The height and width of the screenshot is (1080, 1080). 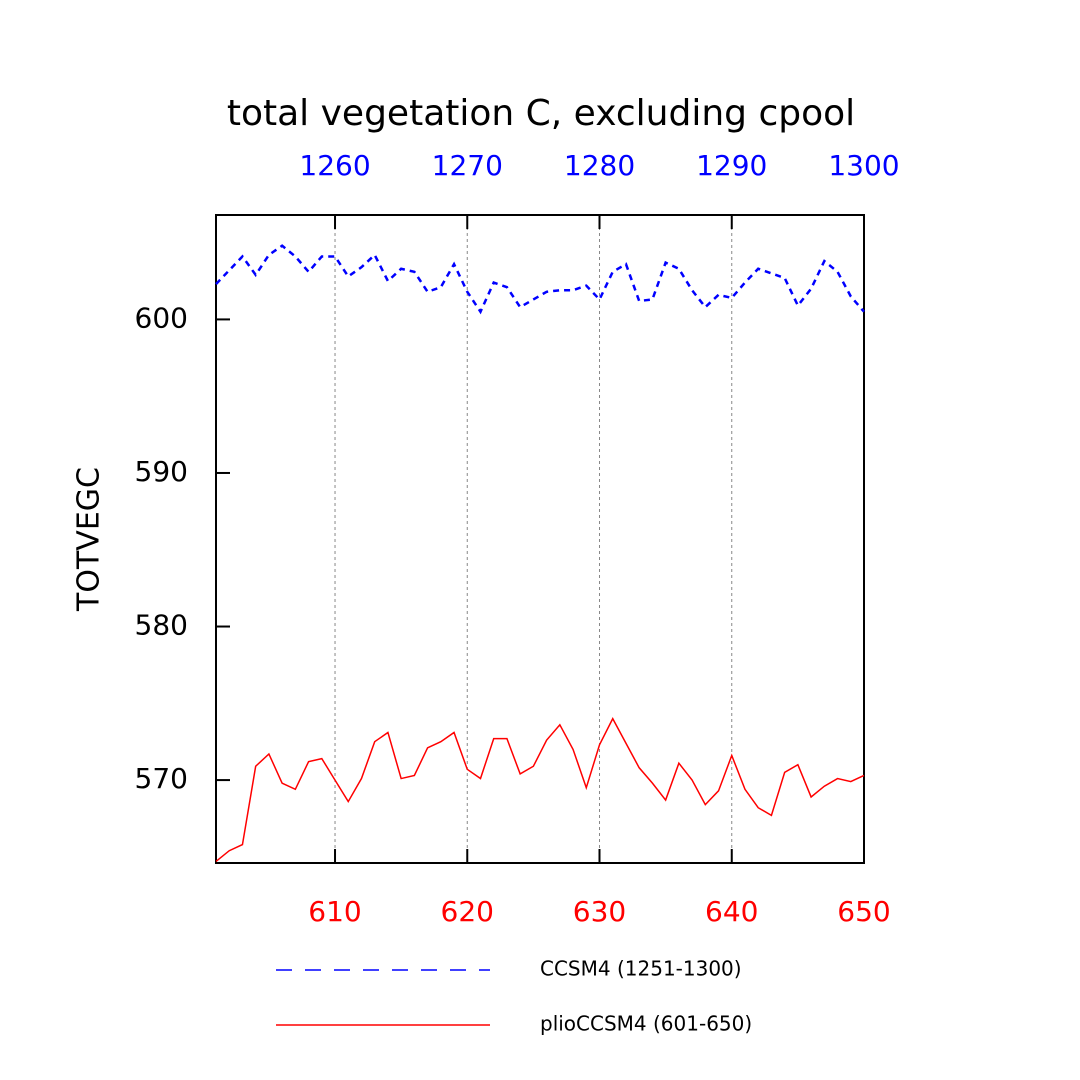 What do you see at coordinates (161, 778) in the screenshot?
I see `y-tick-label: 570` at bounding box center [161, 778].